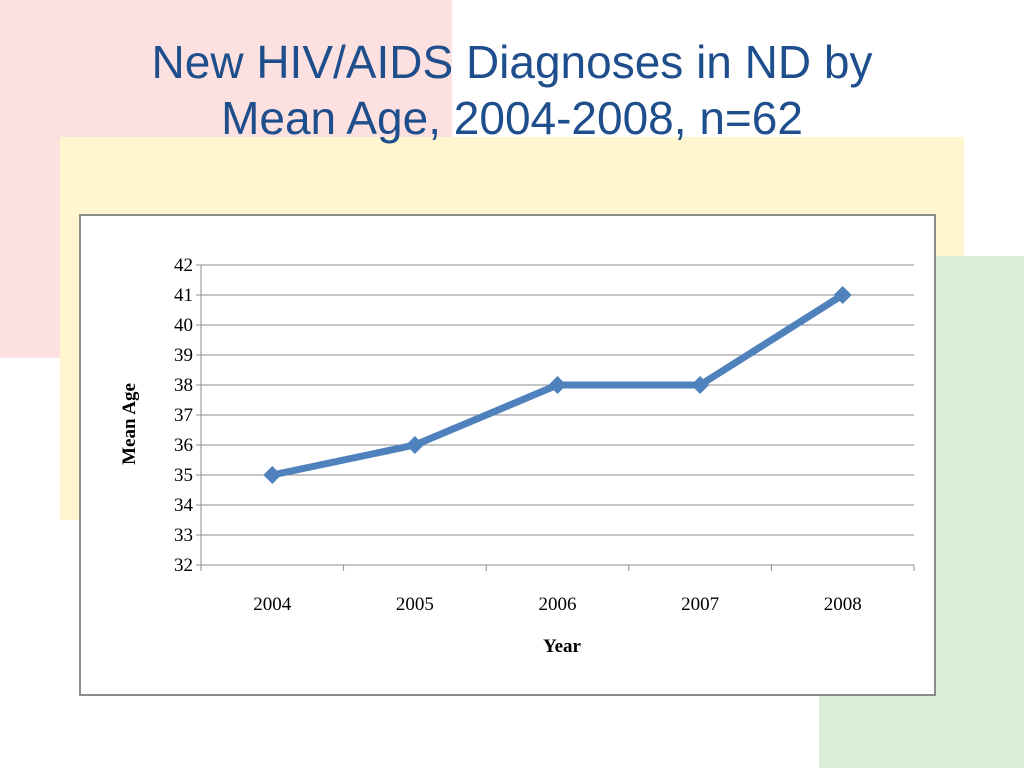  I want to click on y-tick-labels: 32 33 34 35 36 37 38 39 40 41 42, so click(184, 415).